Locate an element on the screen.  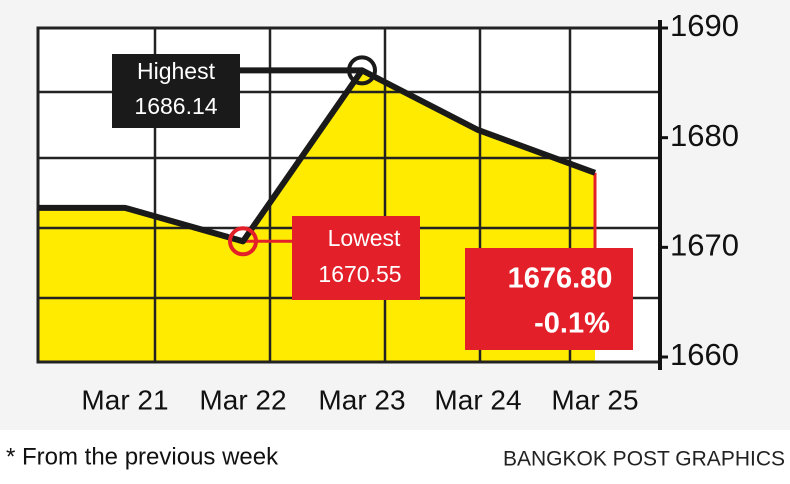
highest-label: Highest is located at coordinates (176, 71).